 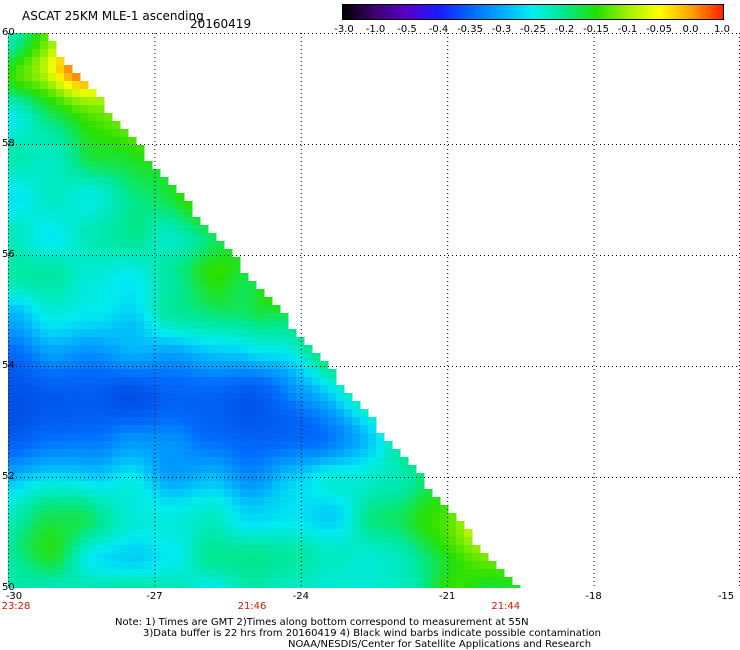 I want to click on color-scale-tick: -0.35, so click(x=470, y=29).